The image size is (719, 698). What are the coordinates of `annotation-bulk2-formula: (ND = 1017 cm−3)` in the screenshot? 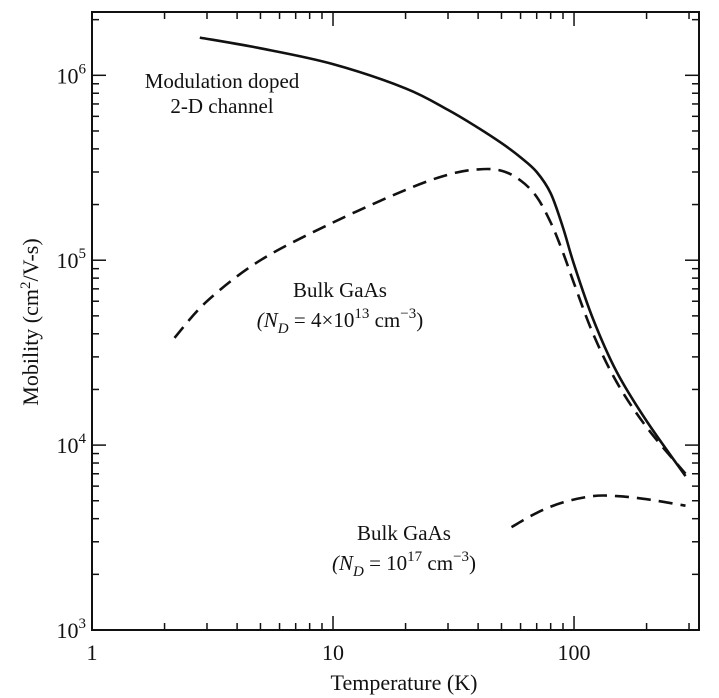 It's located at (404, 564).